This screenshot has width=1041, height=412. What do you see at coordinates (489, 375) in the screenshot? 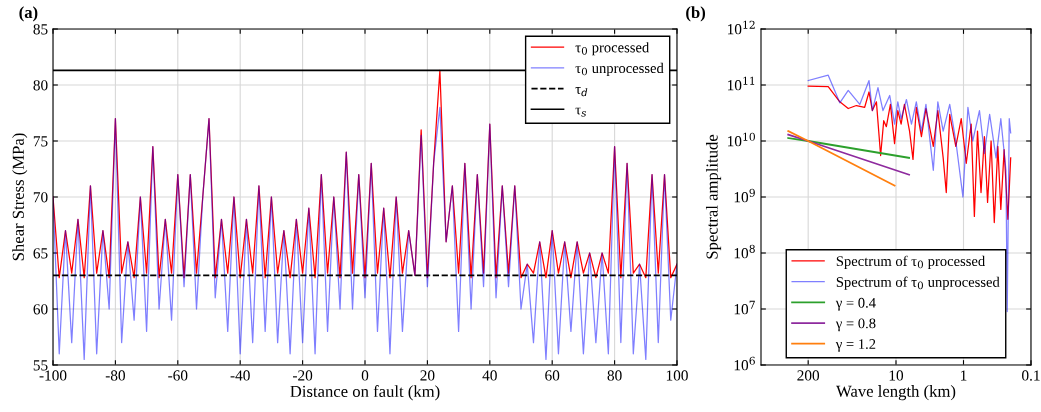
I see `x-tick-label: 40` at bounding box center [489, 375].